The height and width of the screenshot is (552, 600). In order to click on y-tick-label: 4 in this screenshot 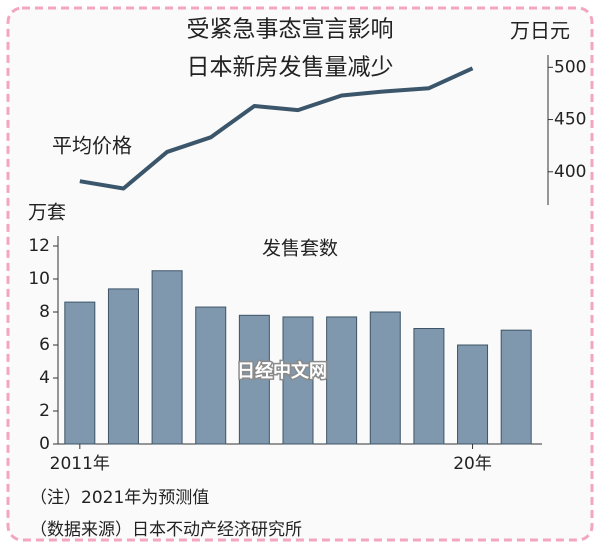, I will do `click(44, 378)`.